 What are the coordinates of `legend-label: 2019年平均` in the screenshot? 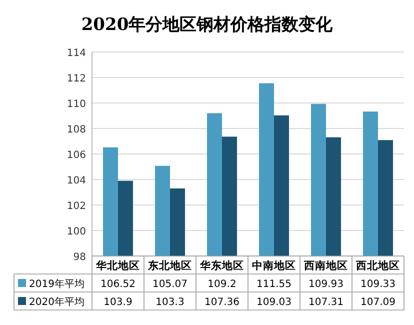 It's located at (56, 284).